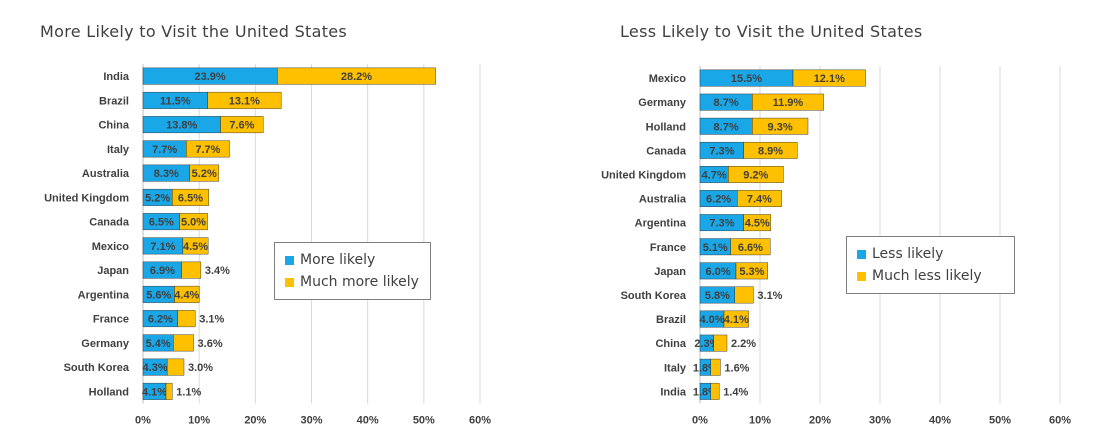 This screenshot has width=1100, height=443. What do you see at coordinates (158, 344) in the screenshot?
I see `chart1-data-label-more-likely-germany: 5.4%` at bounding box center [158, 344].